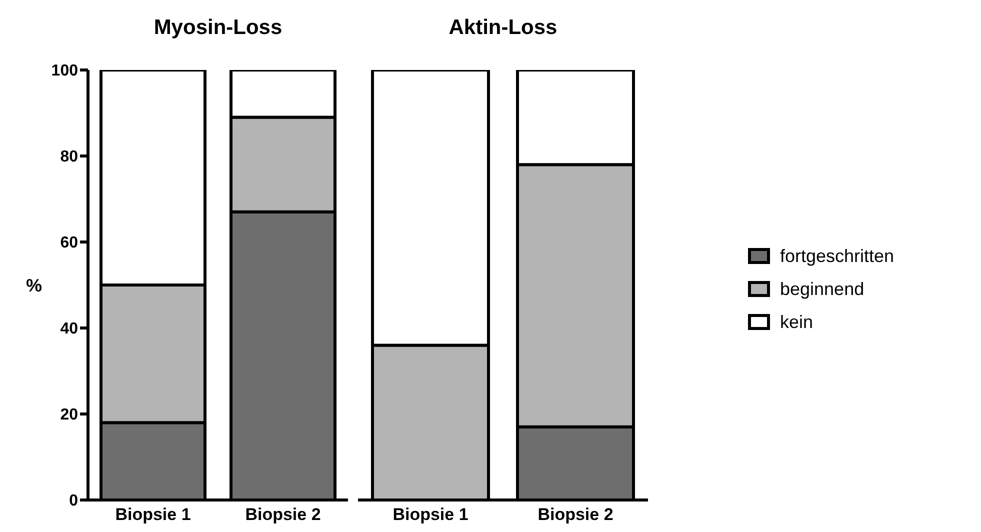 This screenshot has width=981, height=532. Describe the element at coordinates (34, 285) in the screenshot. I see `y-axis-title: %` at that location.